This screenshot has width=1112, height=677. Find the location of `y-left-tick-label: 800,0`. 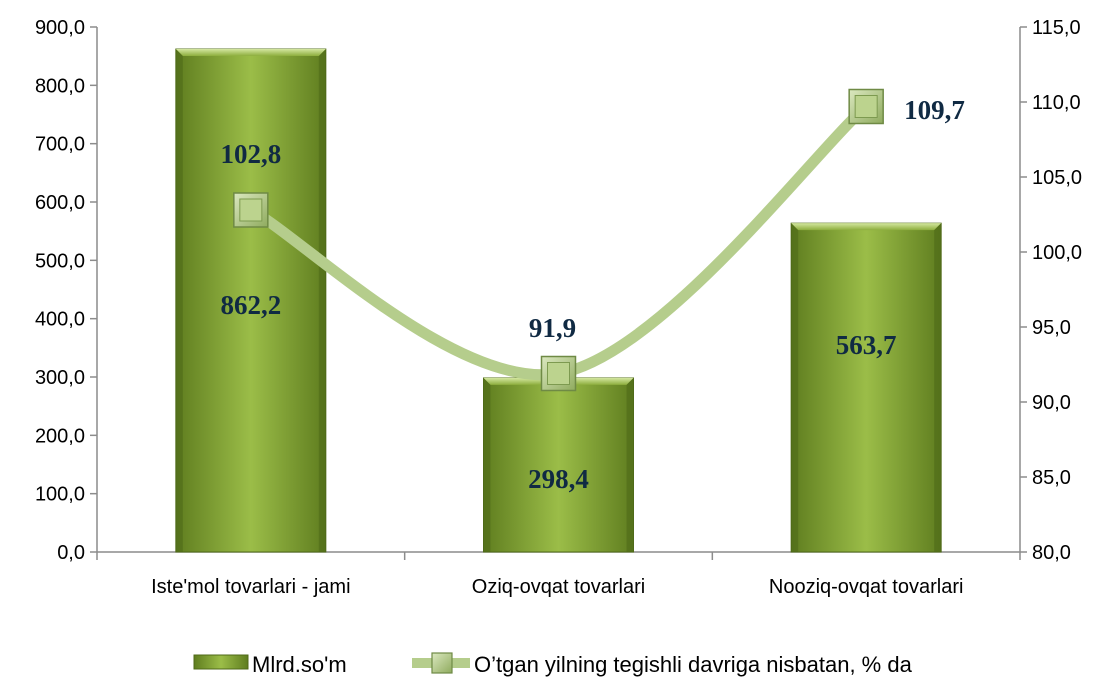

y-left-tick-label: 800,0 is located at coordinates (60, 86).